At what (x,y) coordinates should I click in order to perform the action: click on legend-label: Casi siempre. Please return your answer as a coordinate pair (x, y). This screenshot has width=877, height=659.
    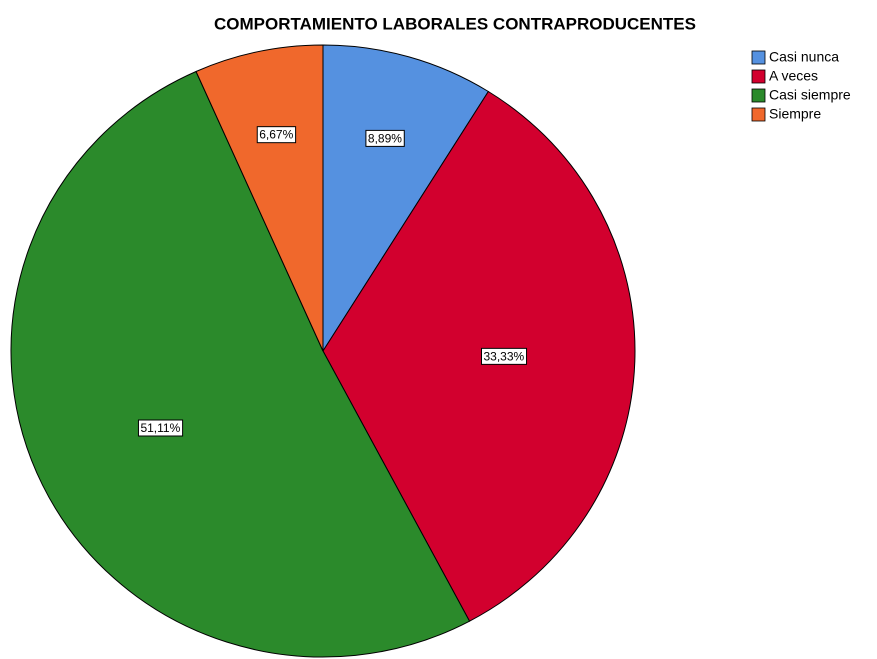
    Looking at the image, I should click on (810, 95).